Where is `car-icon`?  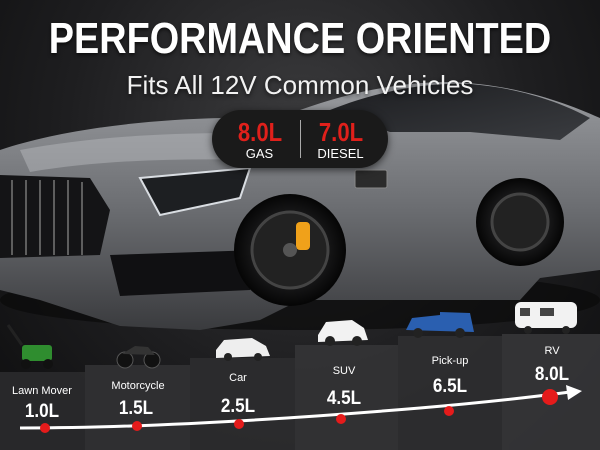 car-icon is located at coordinates (243, 349).